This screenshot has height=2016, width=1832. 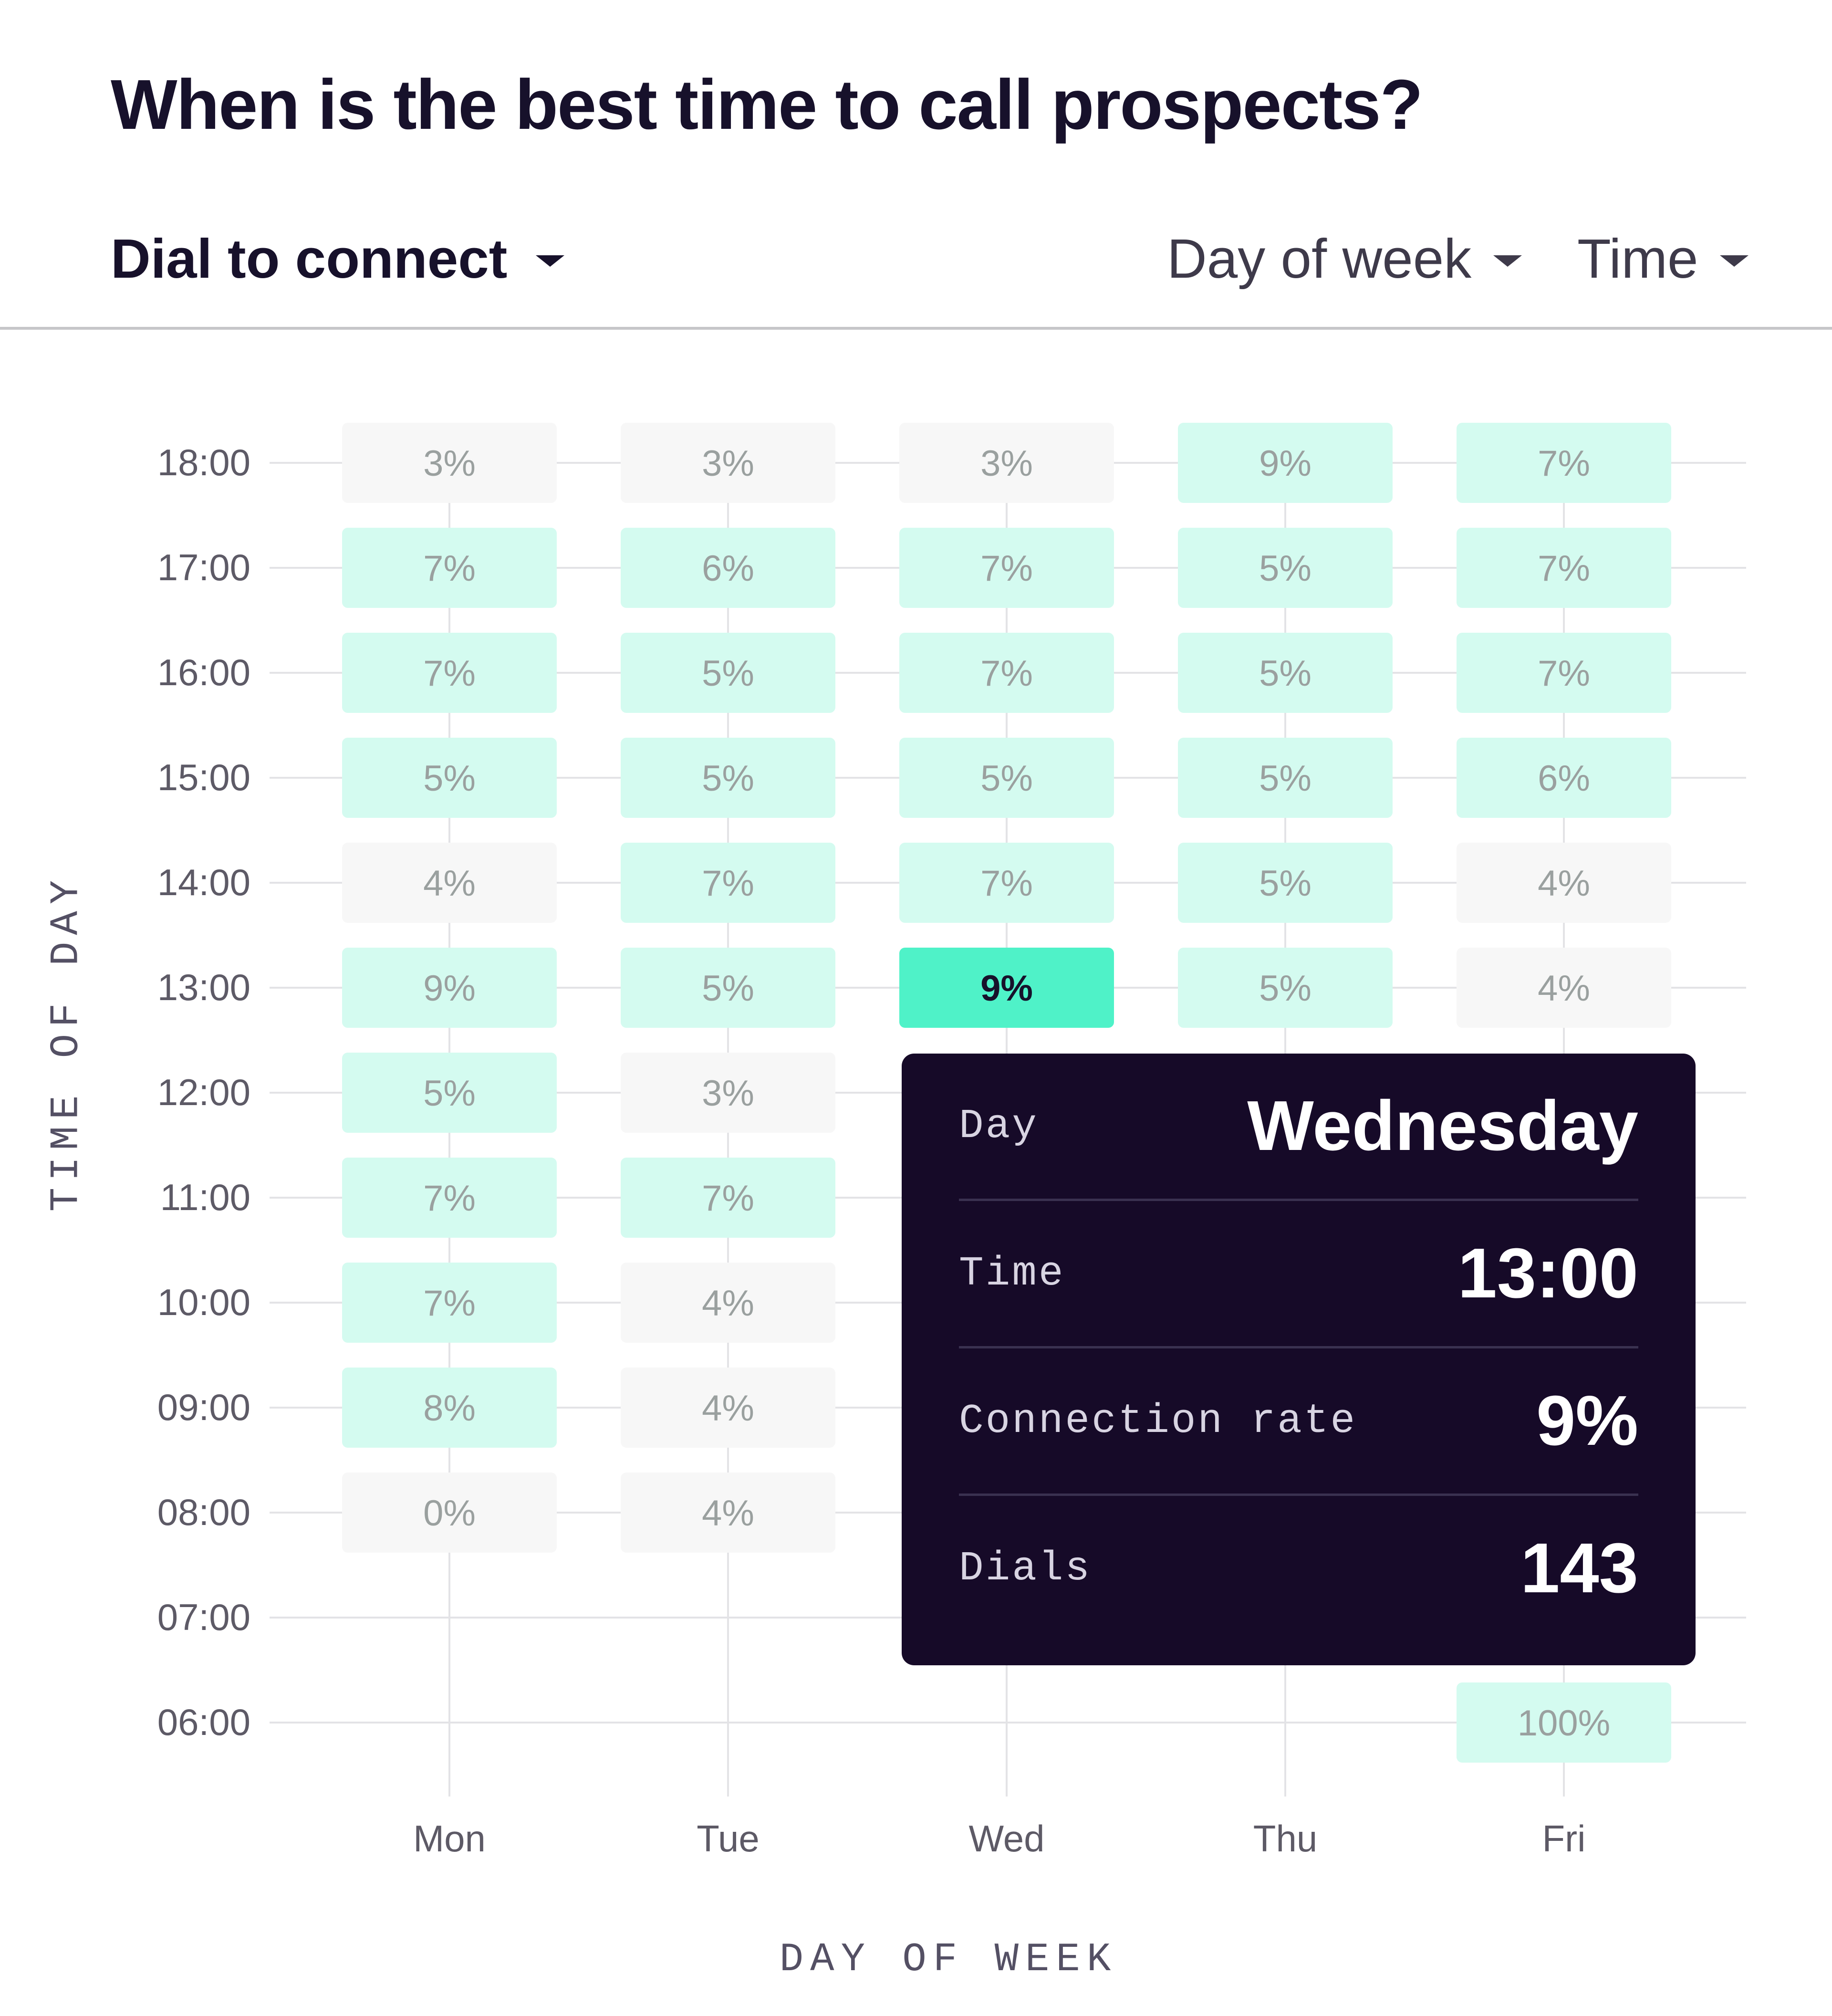 I want to click on tooltip-day-value: Wednesday, so click(x=1442, y=1125).